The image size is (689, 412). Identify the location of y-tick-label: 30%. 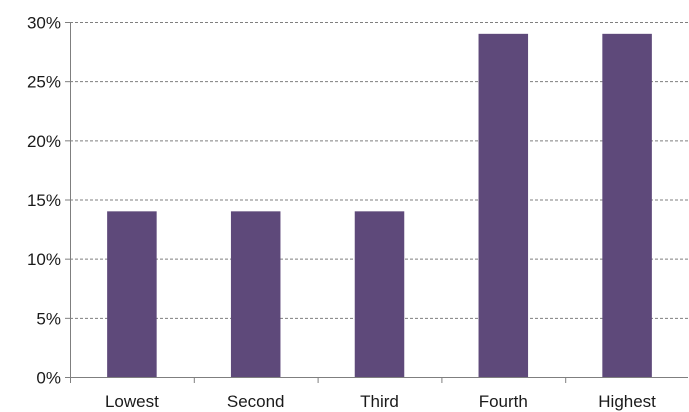
(44, 23).